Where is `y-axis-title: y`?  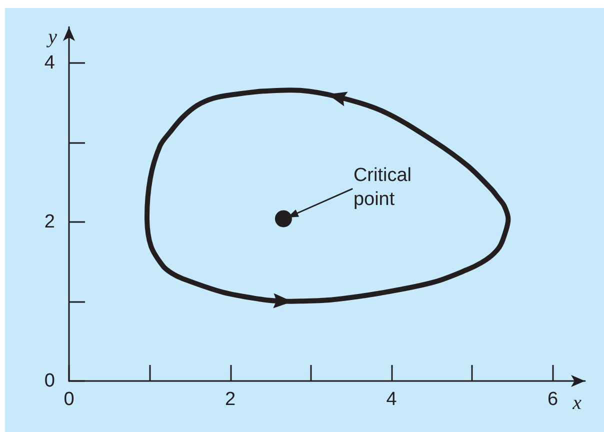 y-axis-title: y is located at coordinates (52, 37).